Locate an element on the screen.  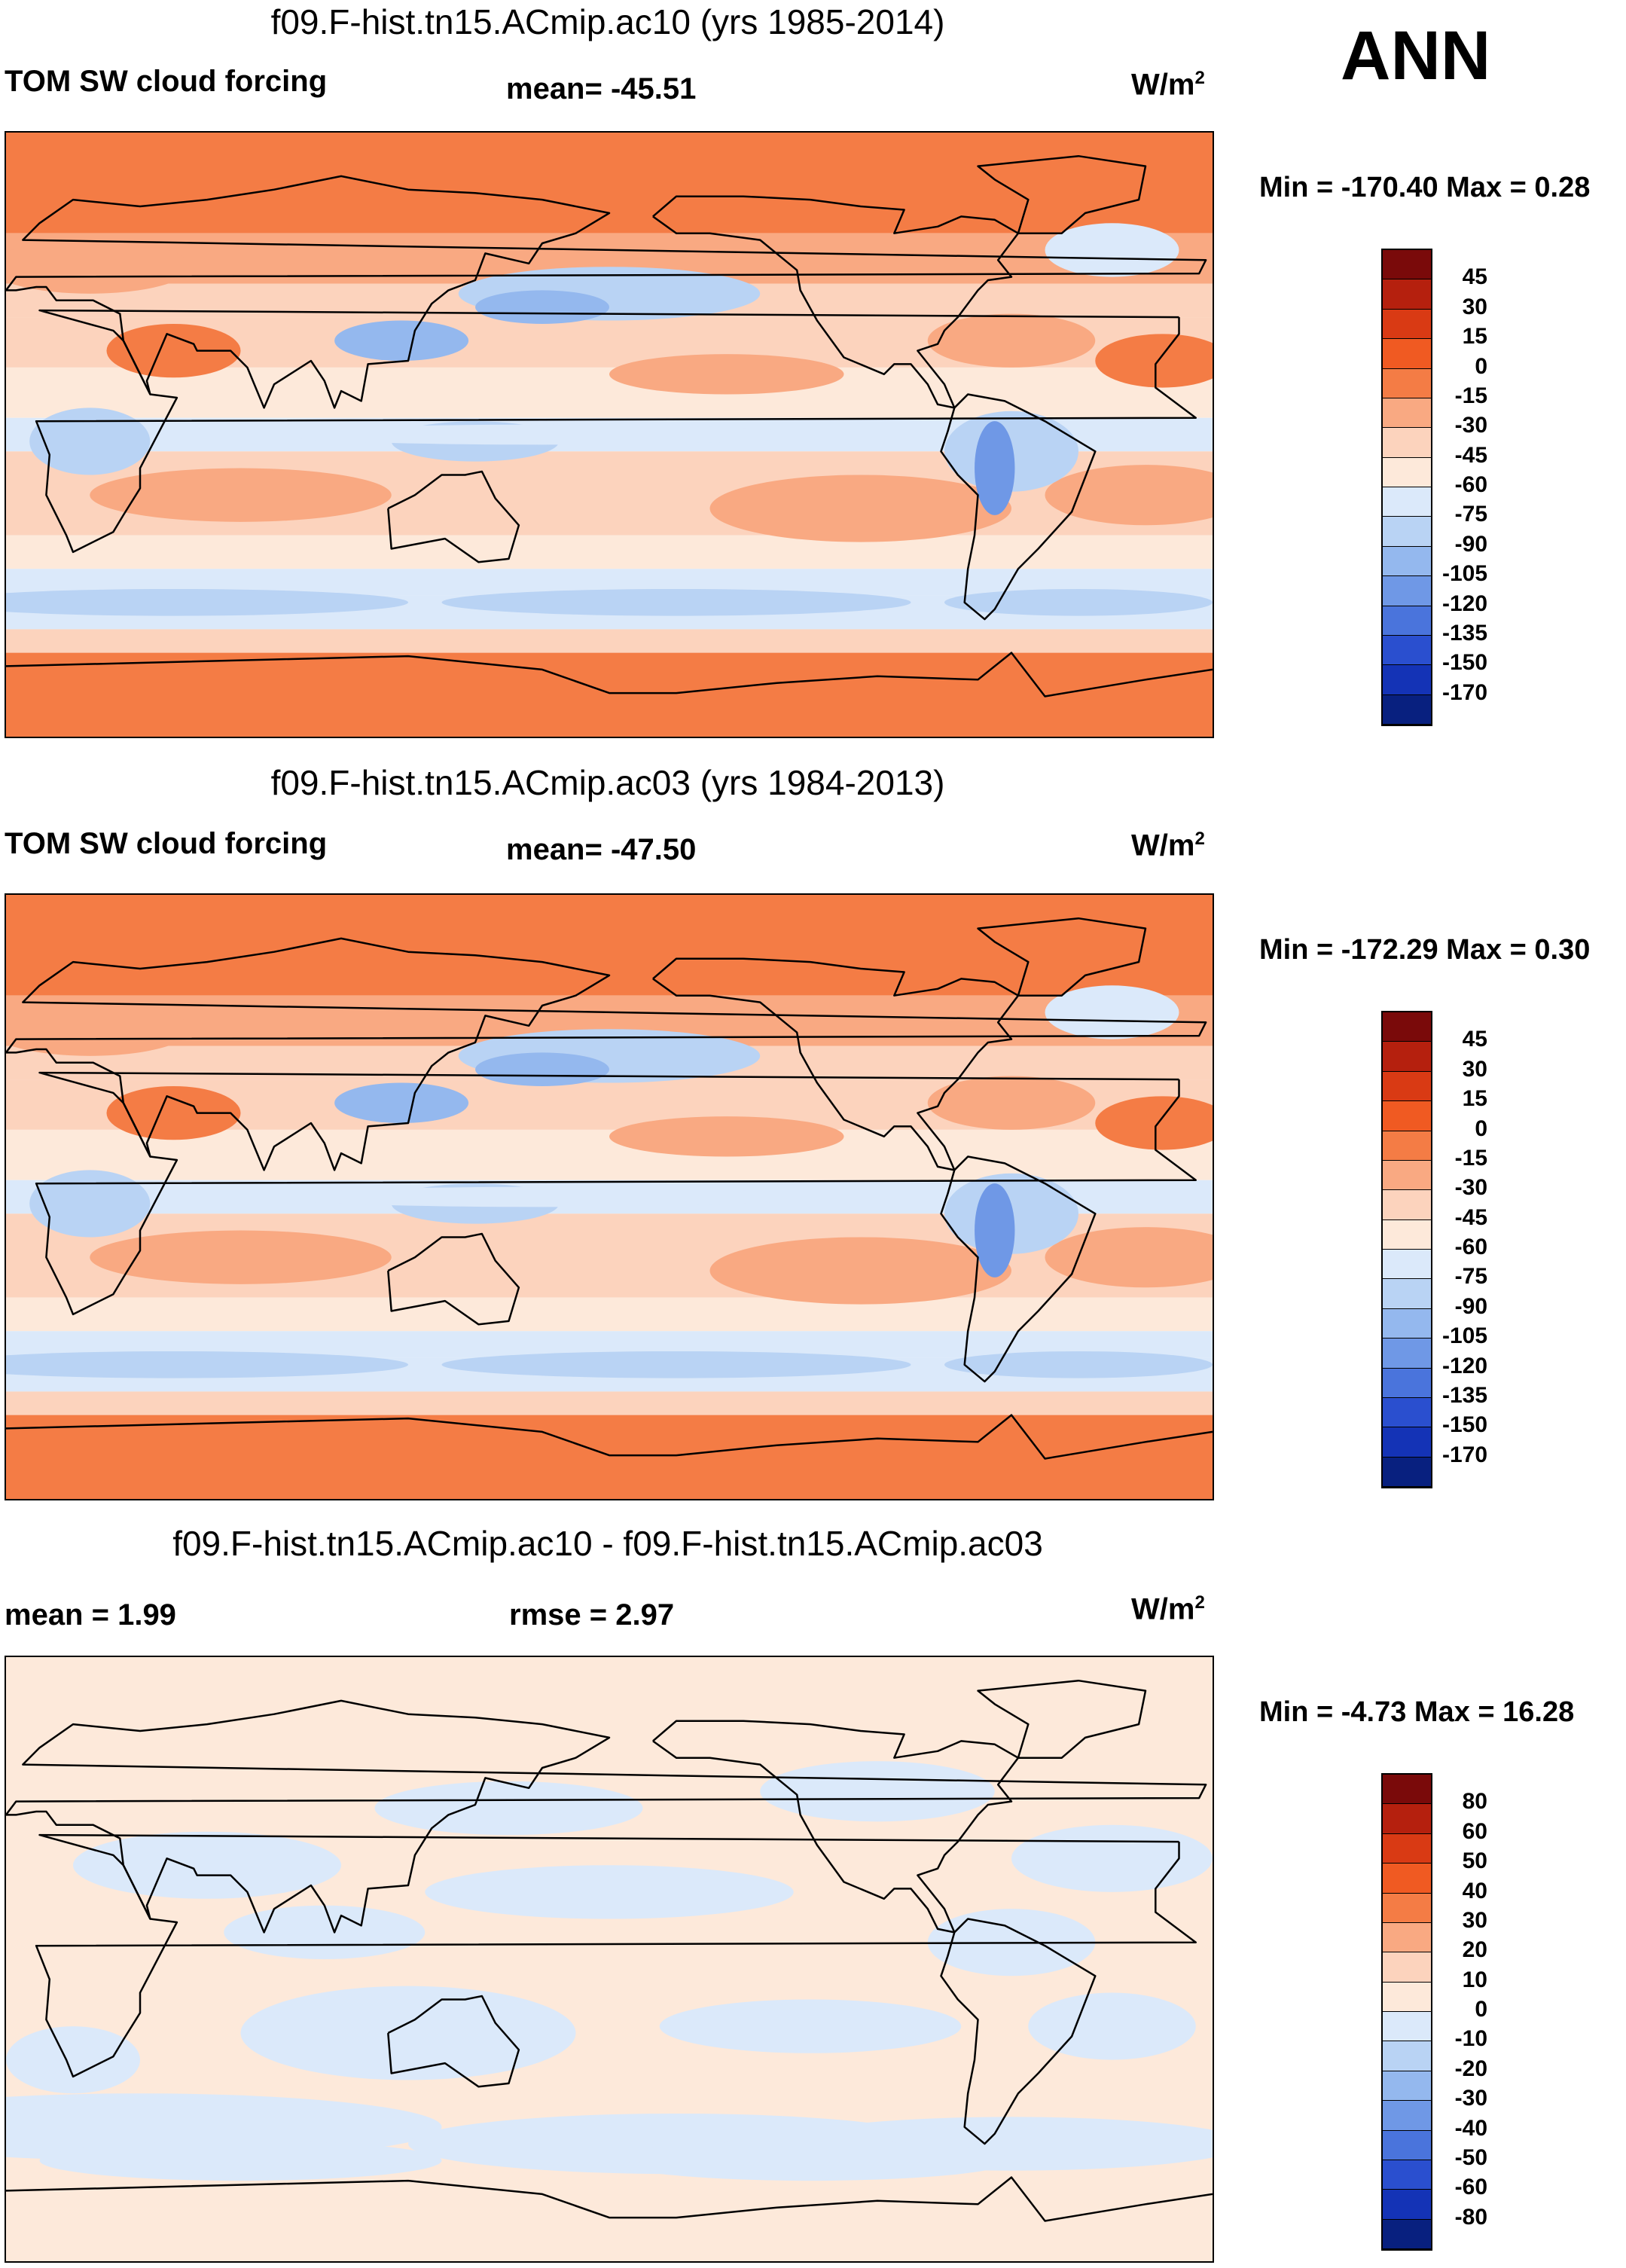
colorbar-tick-label: 10 is located at coordinates (1474, 1979).